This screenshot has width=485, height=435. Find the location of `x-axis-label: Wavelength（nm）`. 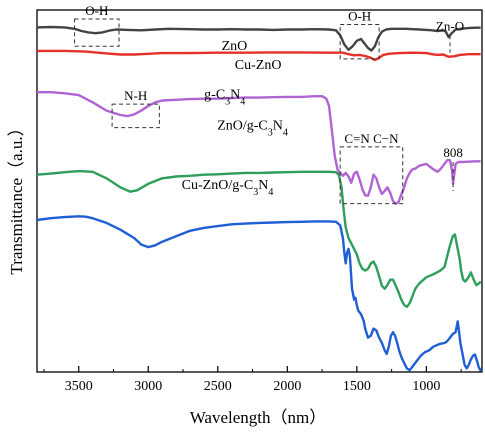

x-axis-label: Wavelength（nm） is located at coordinates (258, 417).